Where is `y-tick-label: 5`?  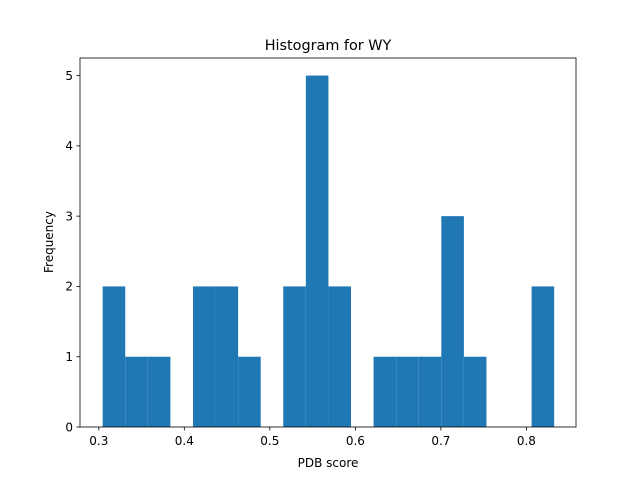
y-tick-label: 5 is located at coordinates (69, 76).